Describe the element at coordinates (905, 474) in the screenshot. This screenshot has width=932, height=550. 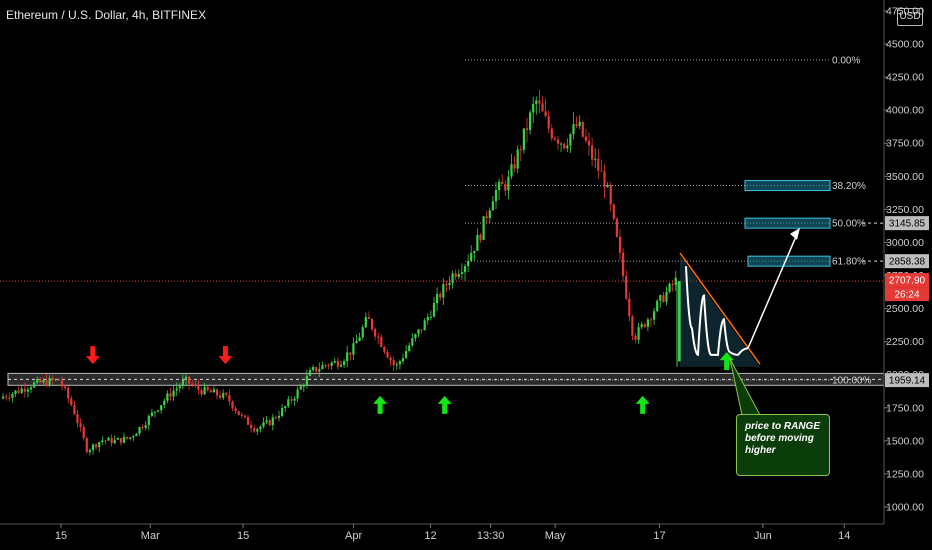
I see `y-tick-label: 1250.00` at that location.